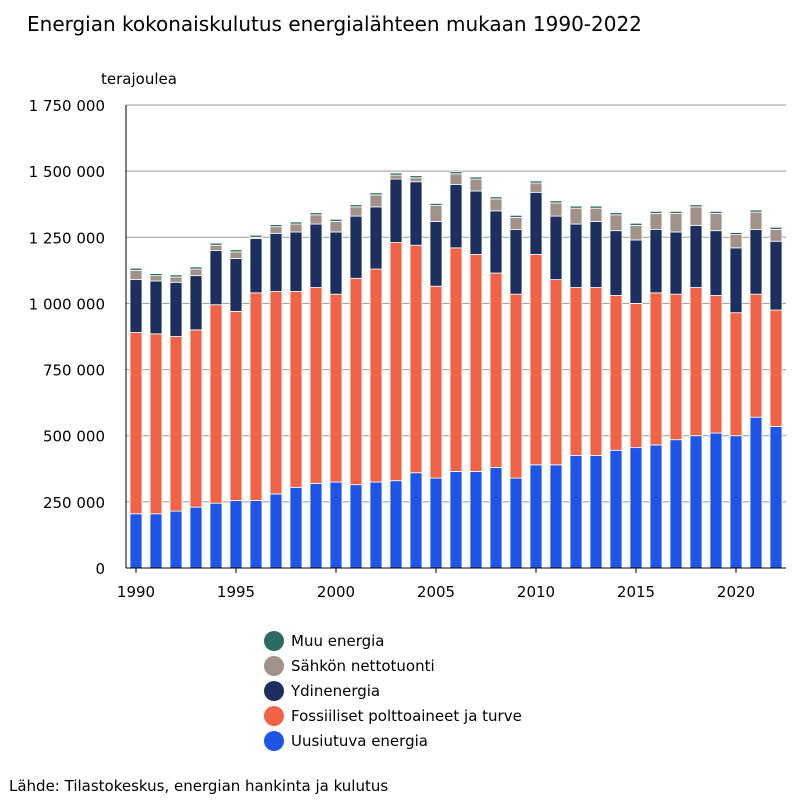  I want to click on bar-ydinenergia-2012, so click(576, 255).